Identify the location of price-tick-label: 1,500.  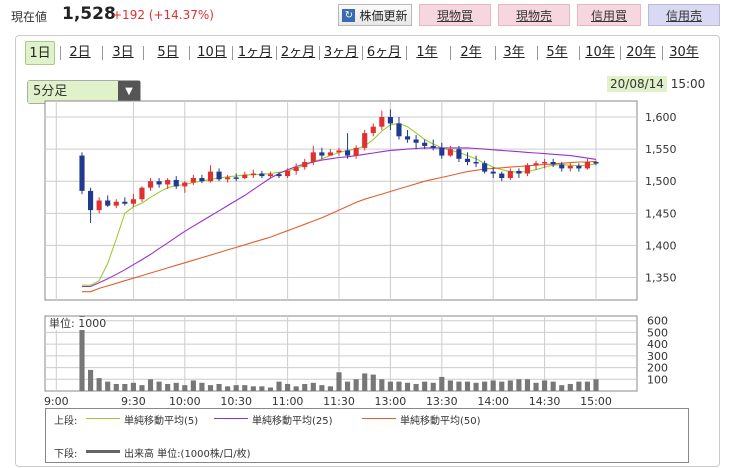
(661, 181).